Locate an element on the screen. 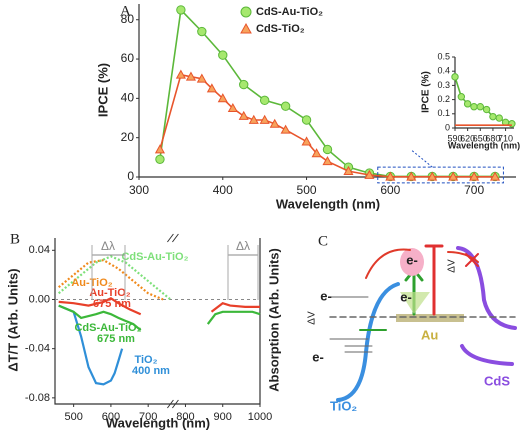  tio2-label: TiO₂ is located at coordinates (343, 405).